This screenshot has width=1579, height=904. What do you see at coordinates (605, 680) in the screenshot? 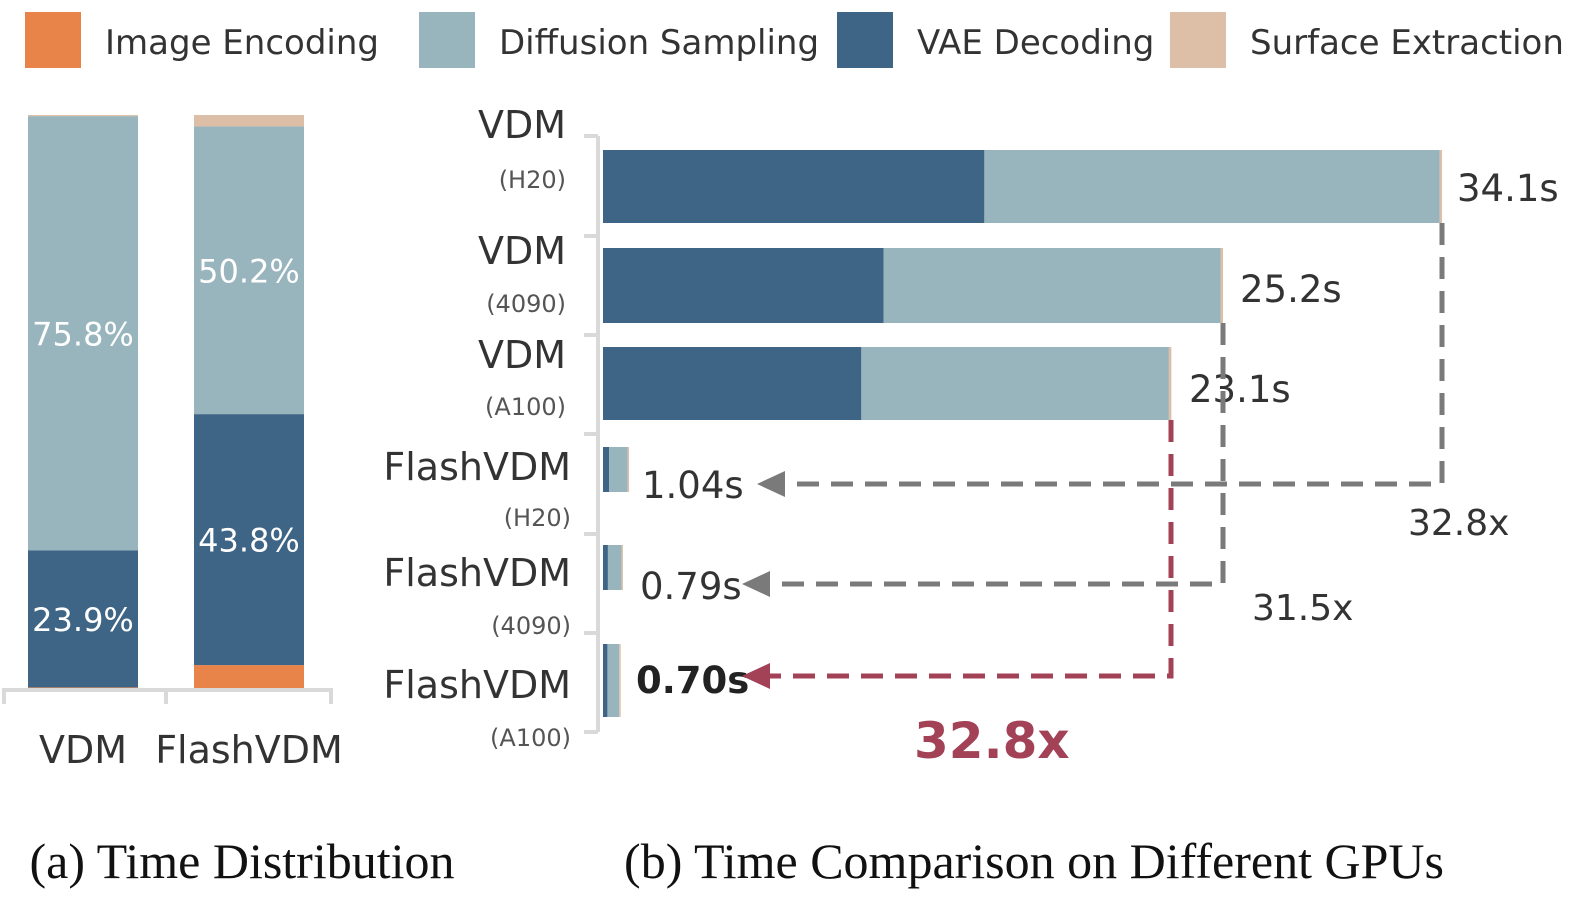
I see `bar-flashvdm-a100-vae-decoding` at bounding box center [605, 680].